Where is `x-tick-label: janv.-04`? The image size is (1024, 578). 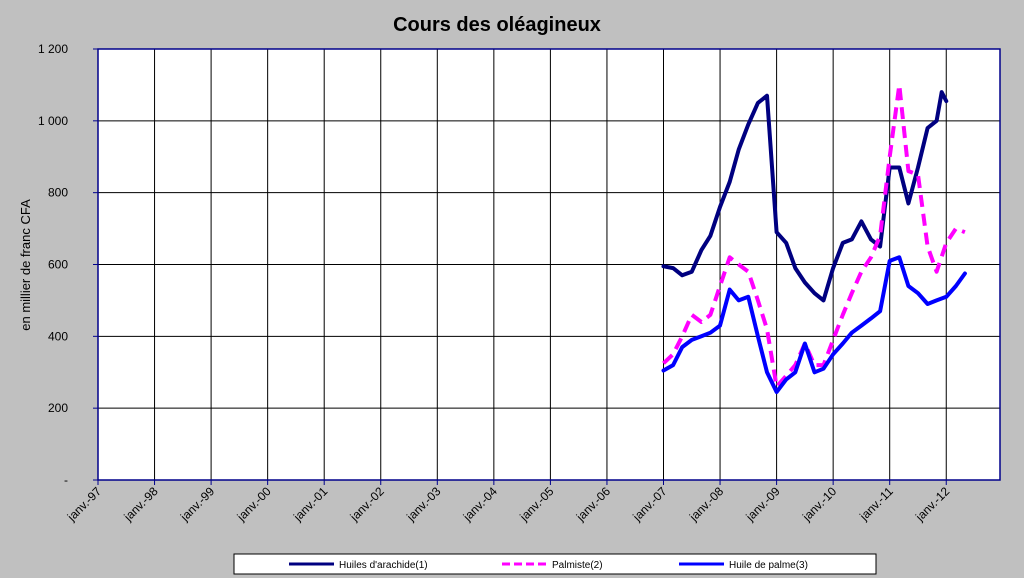
x-tick-label: janv.-04 is located at coordinates (480, 504).